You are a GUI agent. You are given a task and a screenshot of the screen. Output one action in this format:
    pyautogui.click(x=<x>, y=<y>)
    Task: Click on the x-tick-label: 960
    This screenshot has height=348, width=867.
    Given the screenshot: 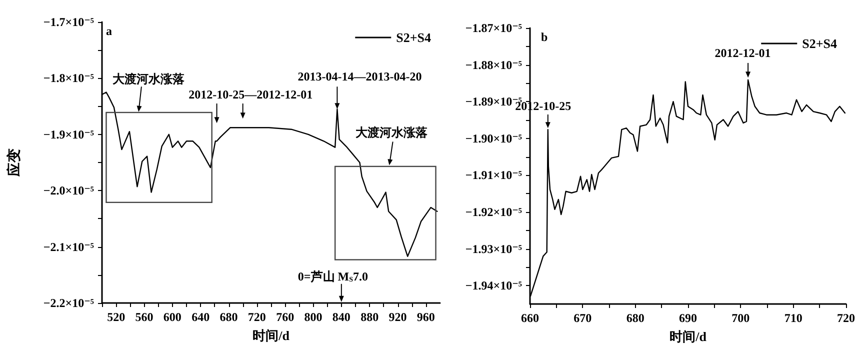 What is the action you would take?
    pyautogui.click(x=425, y=317)
    